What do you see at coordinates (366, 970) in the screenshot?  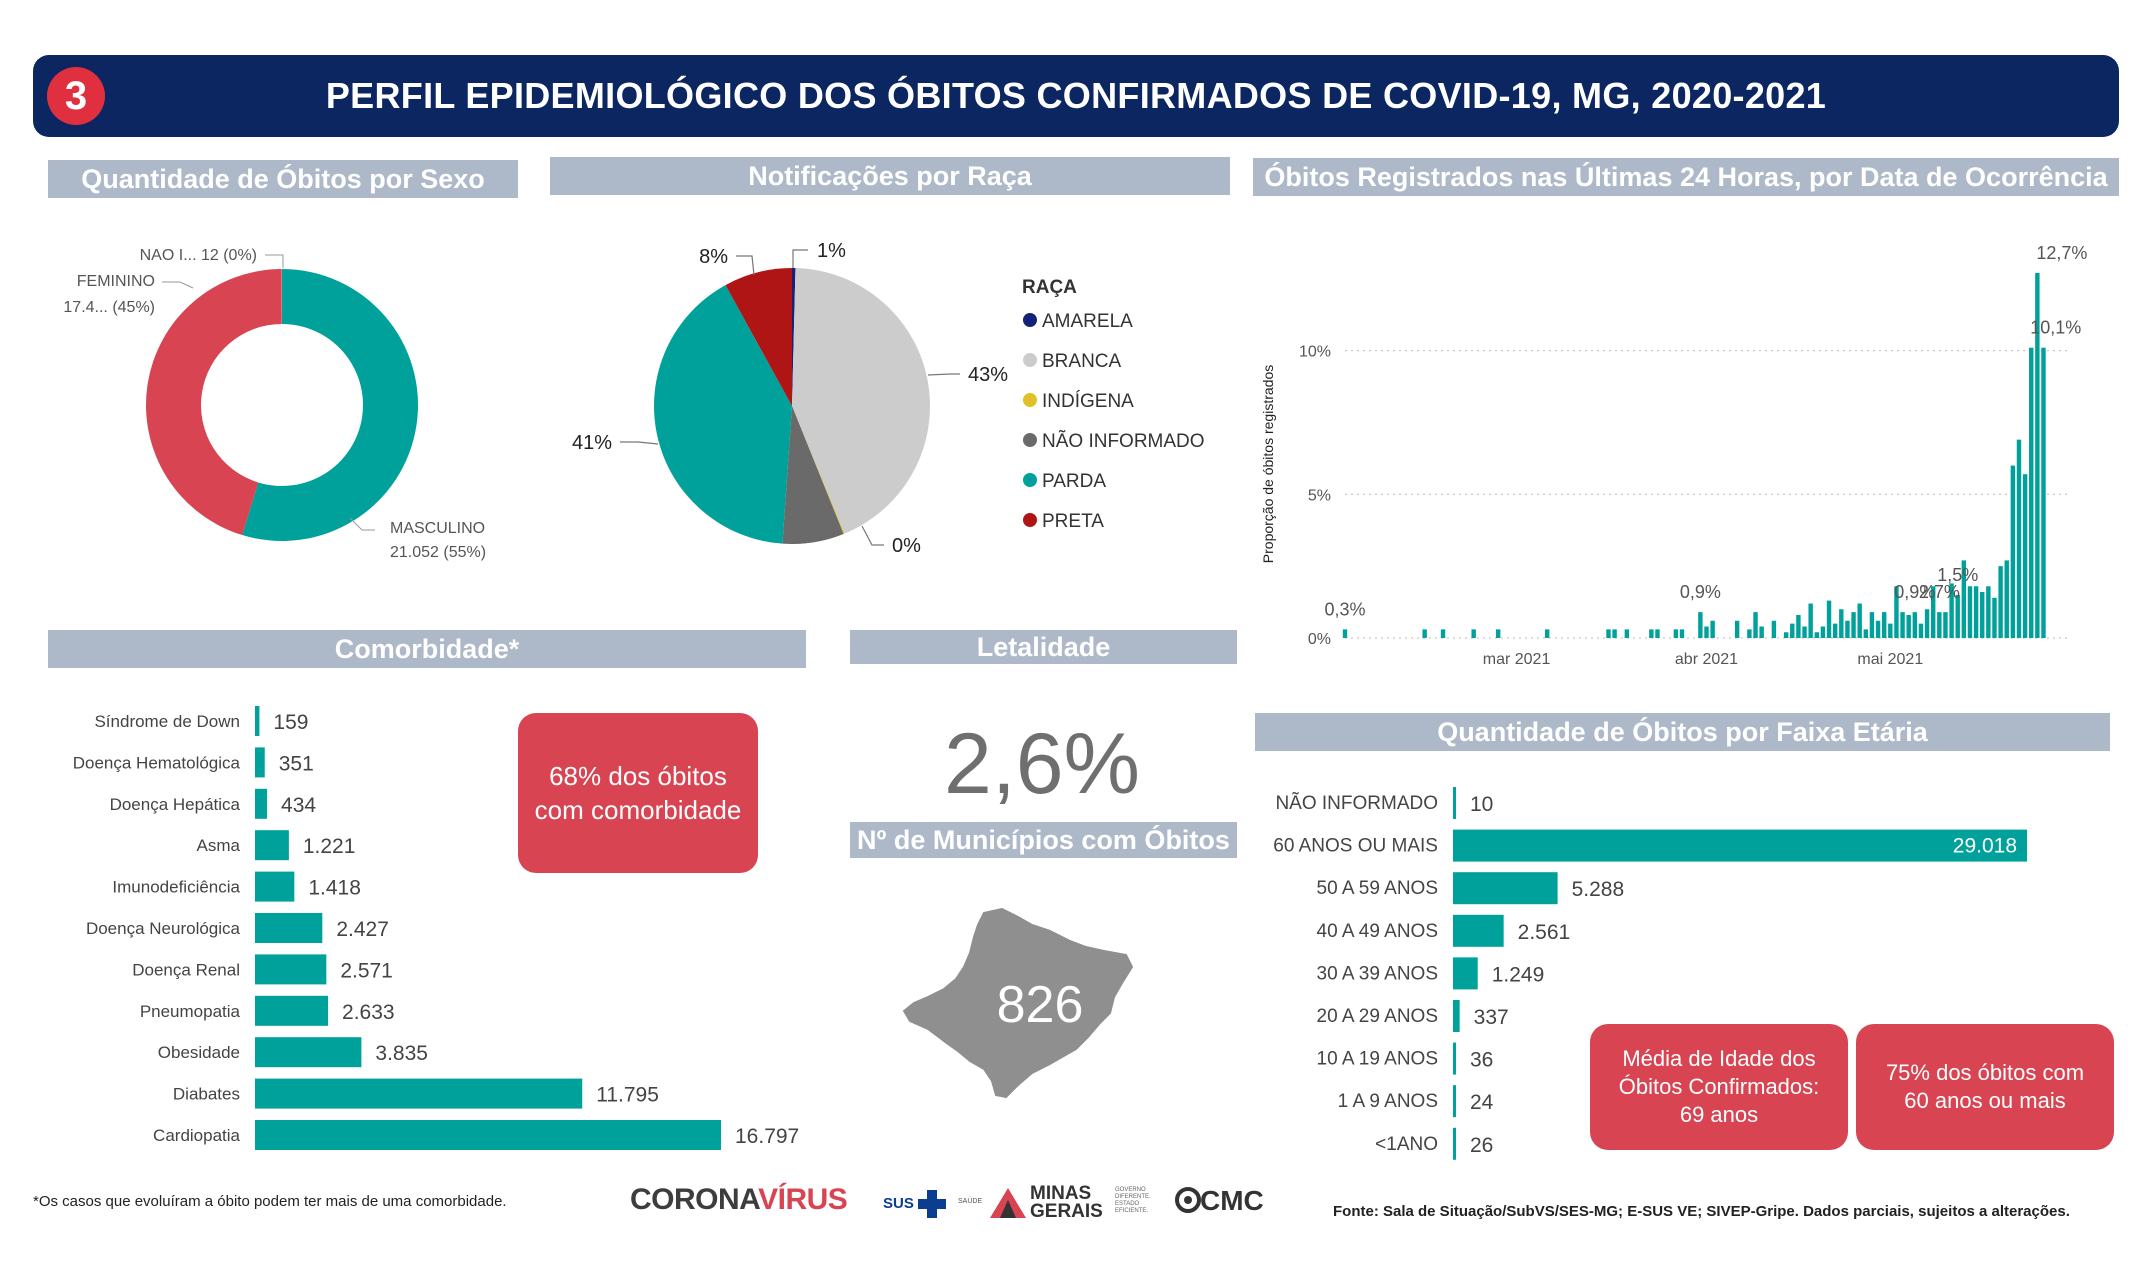 I see `value-label-6: 2.571` at bounding box center [366, 970].